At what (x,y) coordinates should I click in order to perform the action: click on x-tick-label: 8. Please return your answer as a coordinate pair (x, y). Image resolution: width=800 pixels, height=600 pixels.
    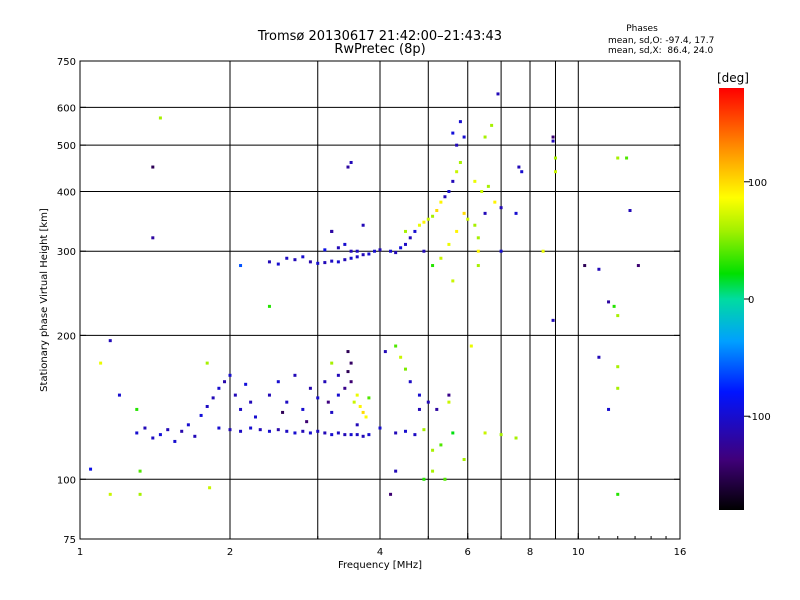
    Looking at the image, I should click on (530, 552).